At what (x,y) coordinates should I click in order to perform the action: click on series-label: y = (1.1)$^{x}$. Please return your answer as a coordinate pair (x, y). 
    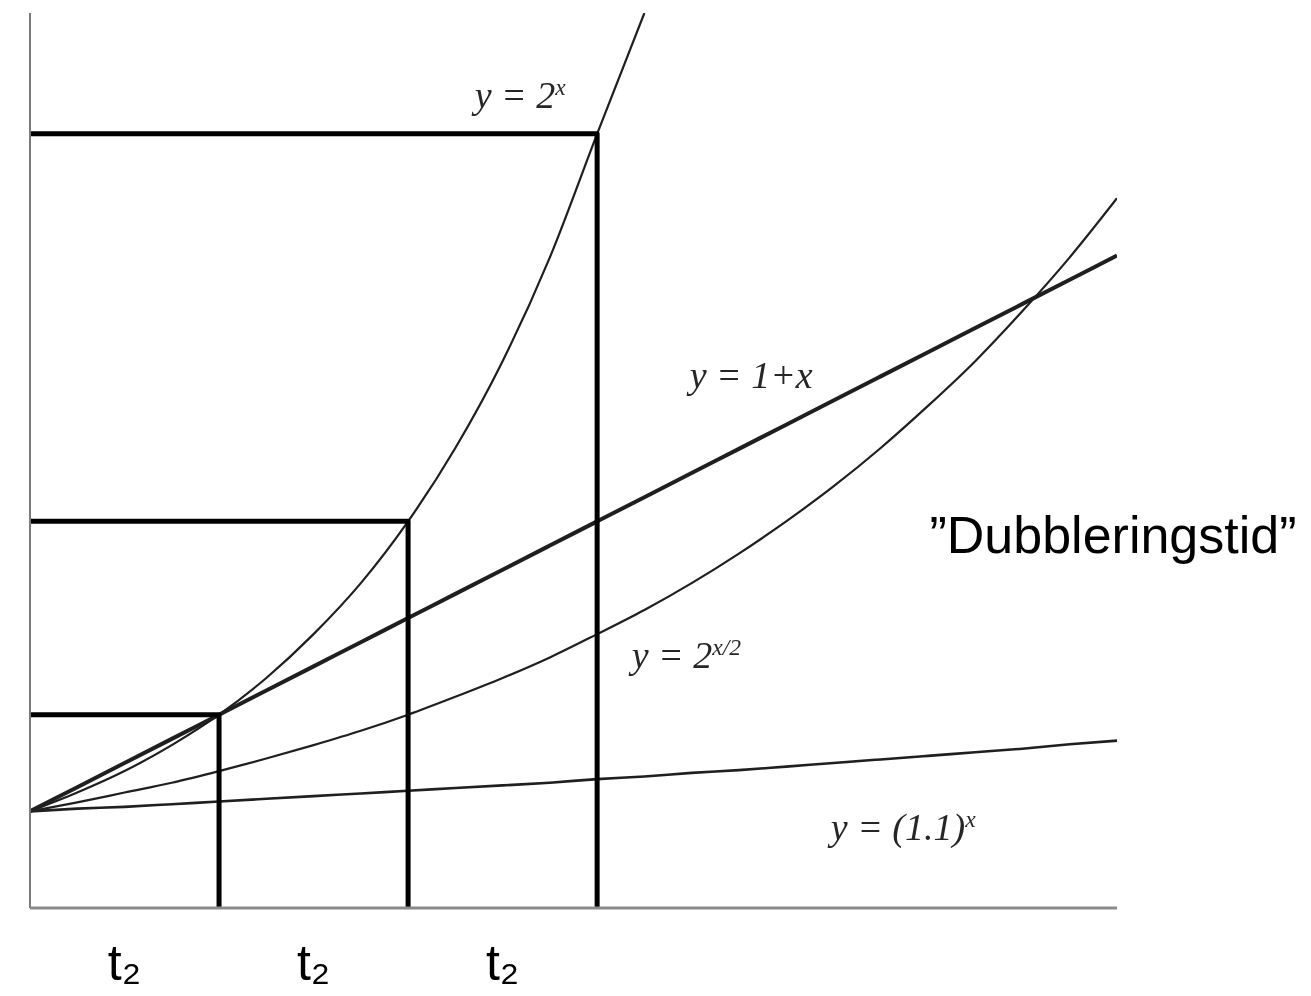
    Looking at the image, I should click on (901, 828).